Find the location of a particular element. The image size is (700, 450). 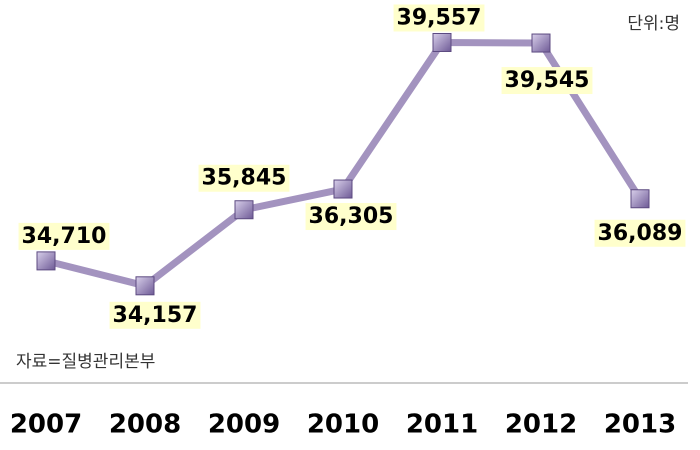

x-tick-label: 2011 is located at coordinates (442, 425).